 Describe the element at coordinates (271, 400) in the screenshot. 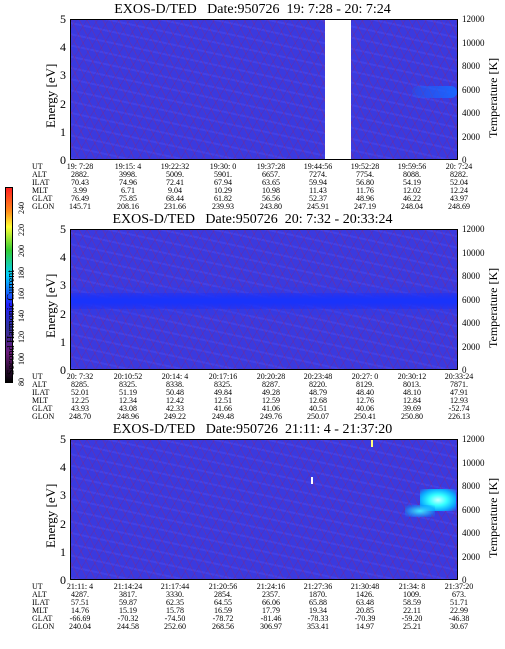

I see `table-cell: 12.59` at that location.